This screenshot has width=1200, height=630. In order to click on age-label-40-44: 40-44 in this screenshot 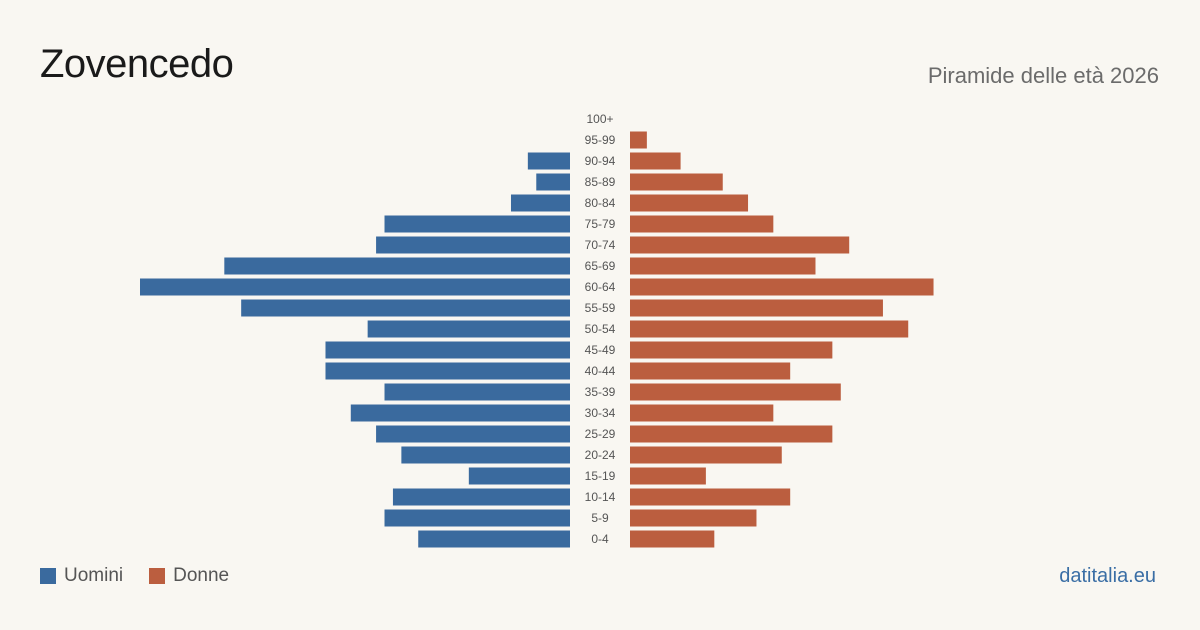, I will do `click(600, 371)`.